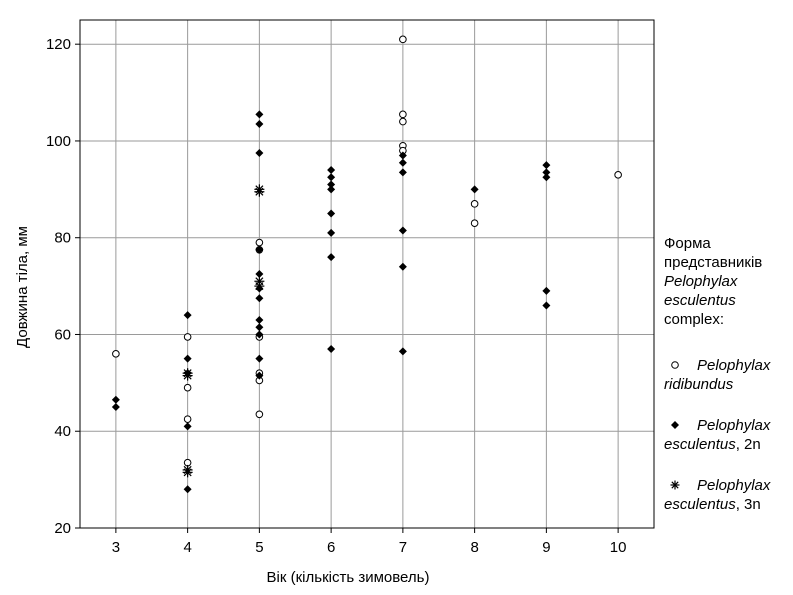 This screenshot has height=595, width=793. Describe the element at coordinates (675, 485) in the screenshot. I see `asterisk-icon` at that location.